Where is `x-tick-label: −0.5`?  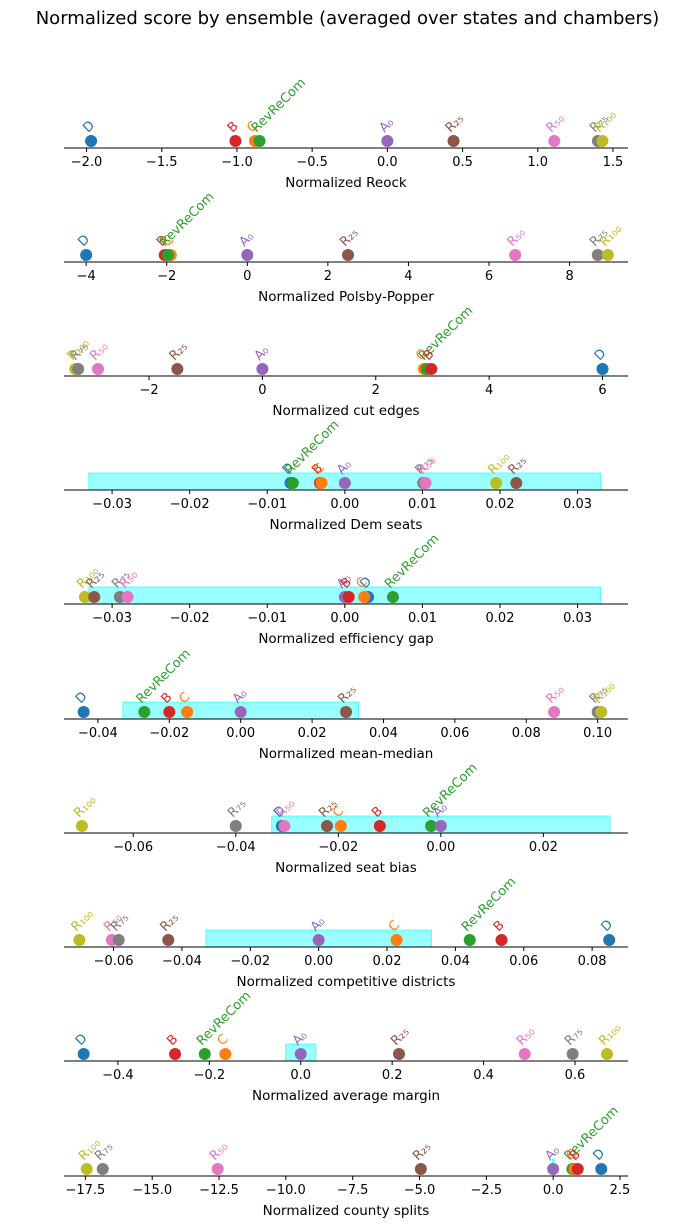
x-tick-label: −0.5 is located at coordinates (312, 162).